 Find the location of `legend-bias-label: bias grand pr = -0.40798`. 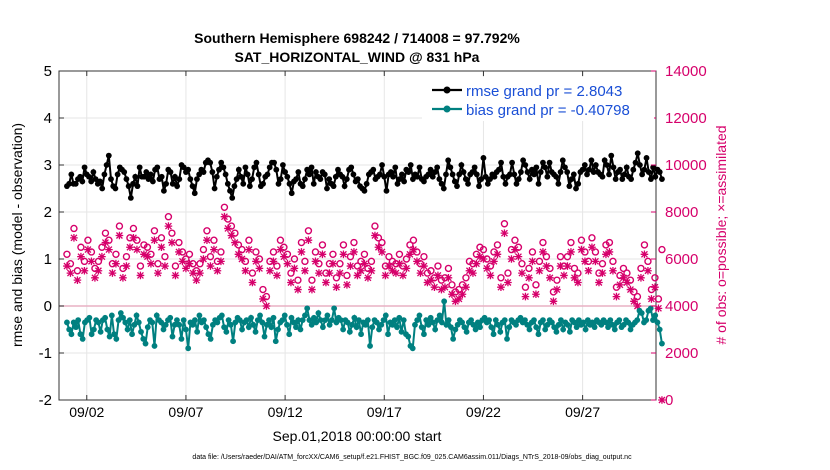

legend-bias-label: bias grand pr = -0.40798 is located at coordinates (548, 110).